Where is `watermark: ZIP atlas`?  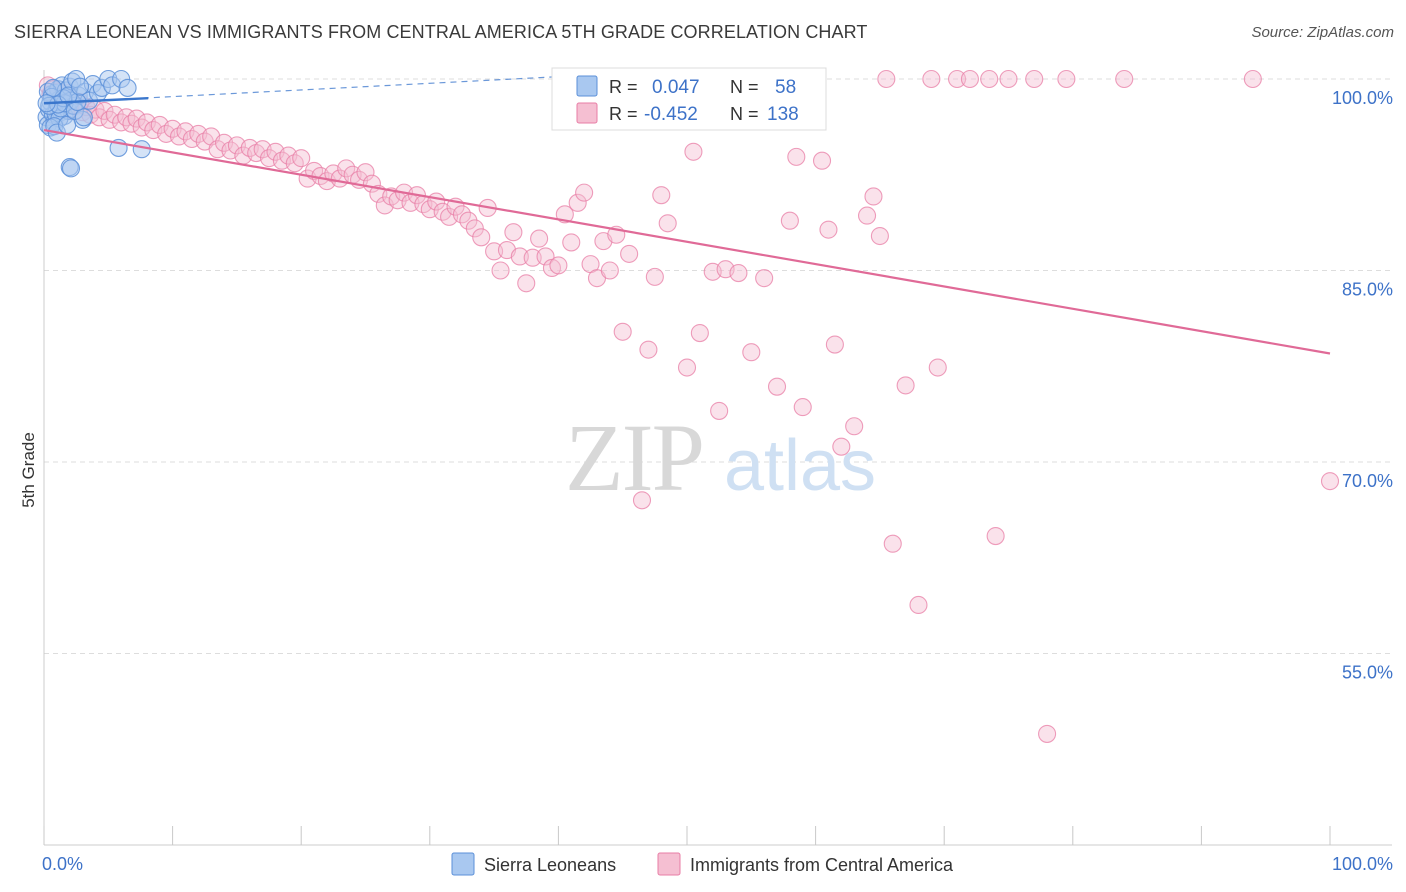 watermark: ZIP atlas is located at coordinates (720, 457).